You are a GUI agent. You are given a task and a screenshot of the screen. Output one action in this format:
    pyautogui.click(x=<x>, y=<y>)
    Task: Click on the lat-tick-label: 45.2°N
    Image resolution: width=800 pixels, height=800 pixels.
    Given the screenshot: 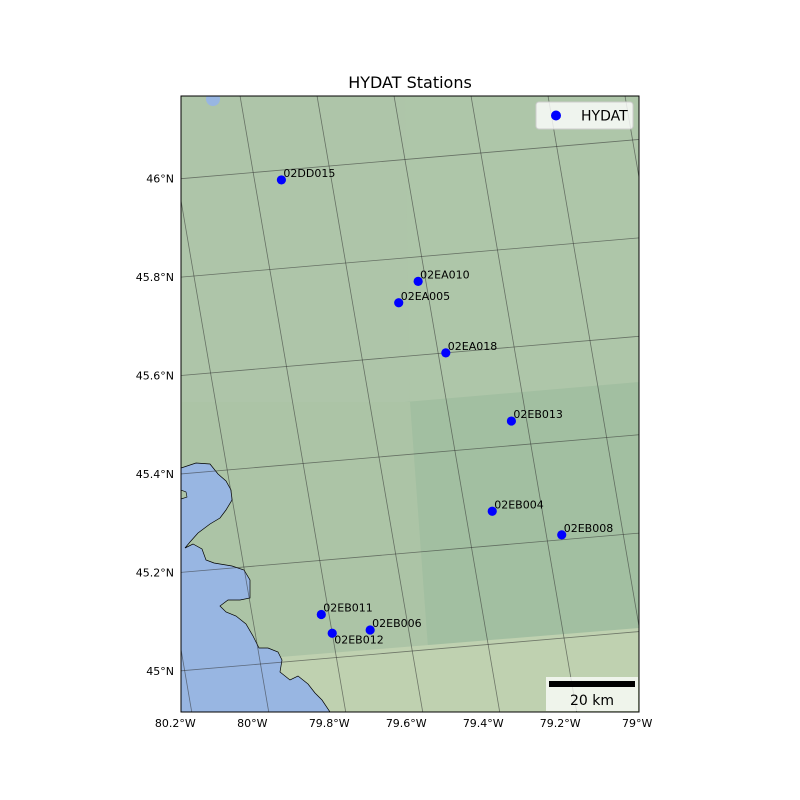 What is the action you would take?
    pyautogui.click(x=155, y=572)
    